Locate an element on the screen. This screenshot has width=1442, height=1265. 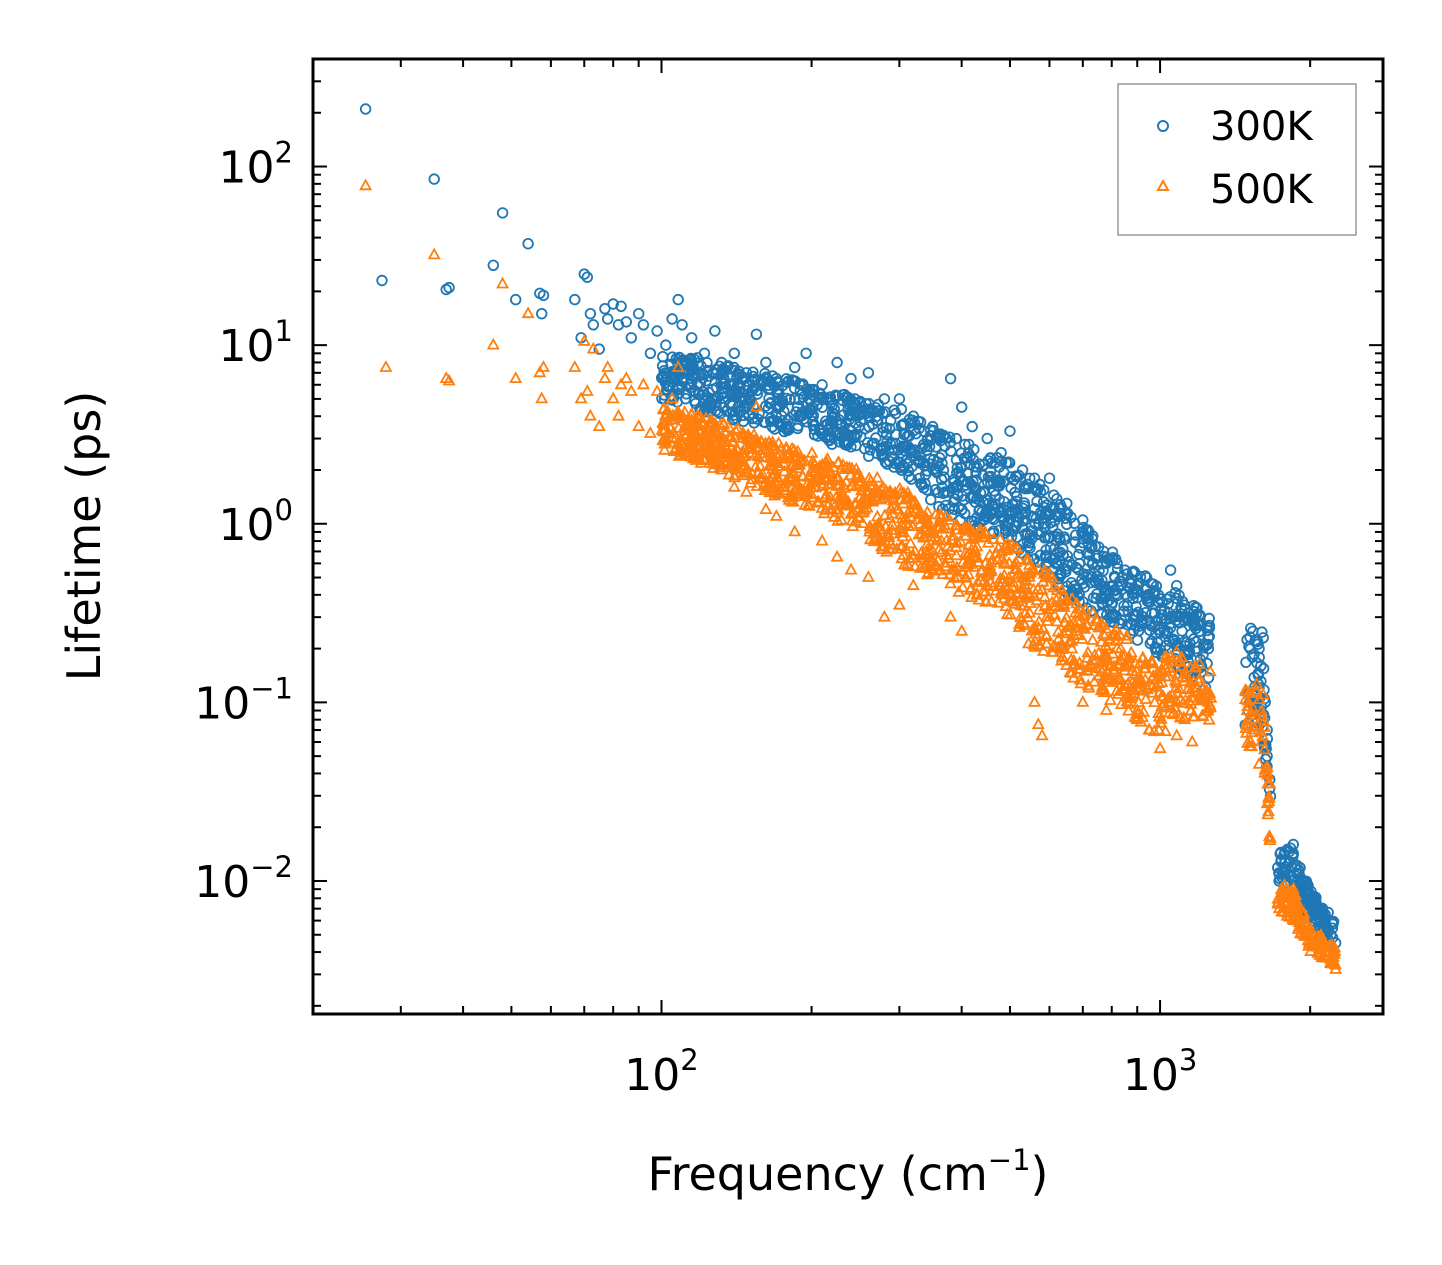
legend: 300K 500K is located at coordinates (1237, 159).